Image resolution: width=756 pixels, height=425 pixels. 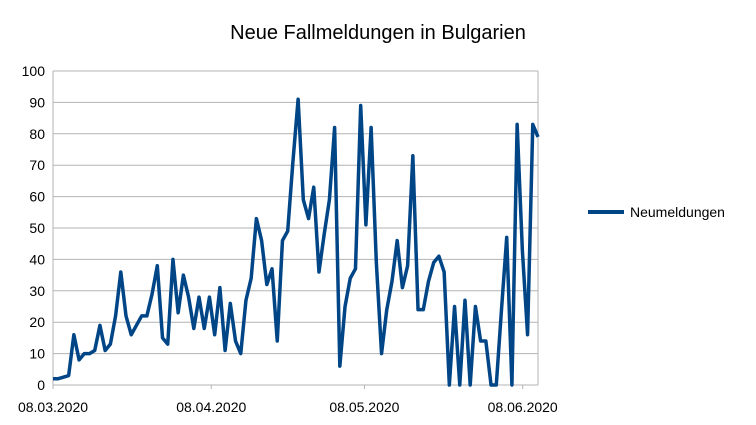 I want to click on x-tick-label: 08.06.2020, so click(x=523, y=407).